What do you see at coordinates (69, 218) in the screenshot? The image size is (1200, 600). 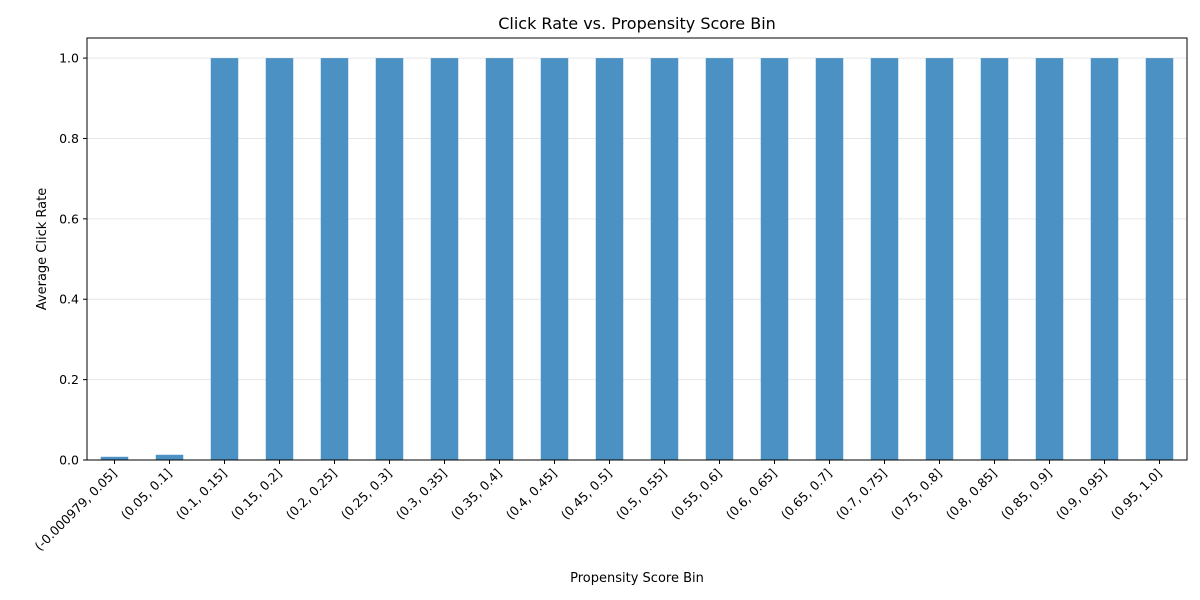 I see `y-tick-label: 0.6` at bounding box center [69, 218].